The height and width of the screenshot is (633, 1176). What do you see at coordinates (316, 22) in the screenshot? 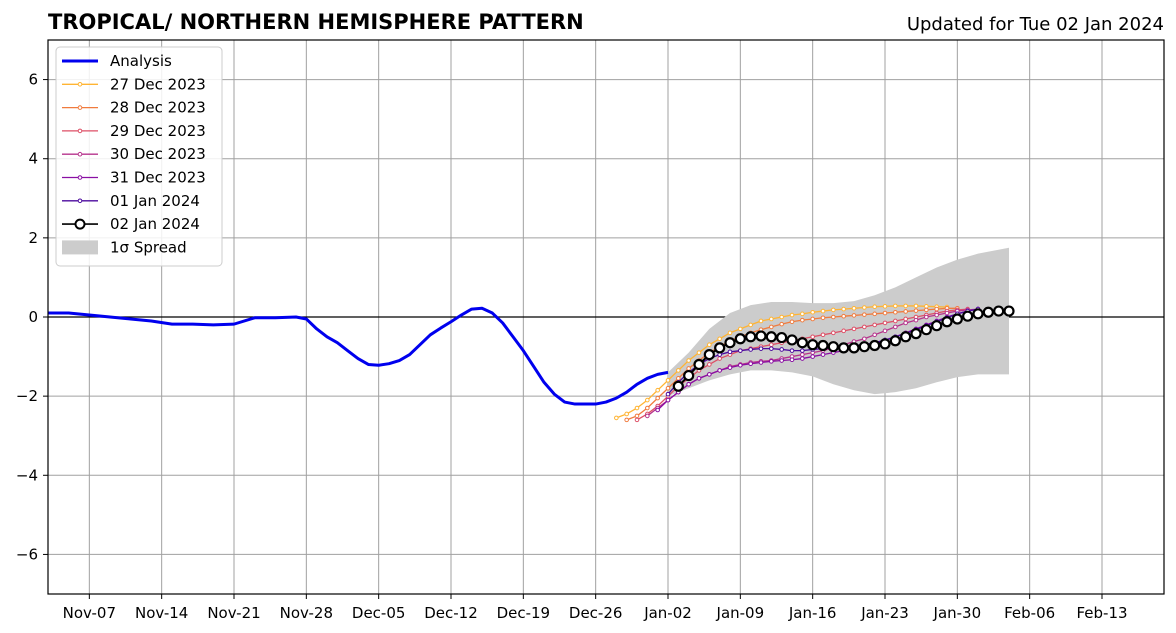
I see `chart-title: TROPICAL/ NORTHERN HEMISPHERE PATTERN` at bounding box center [316, 22].